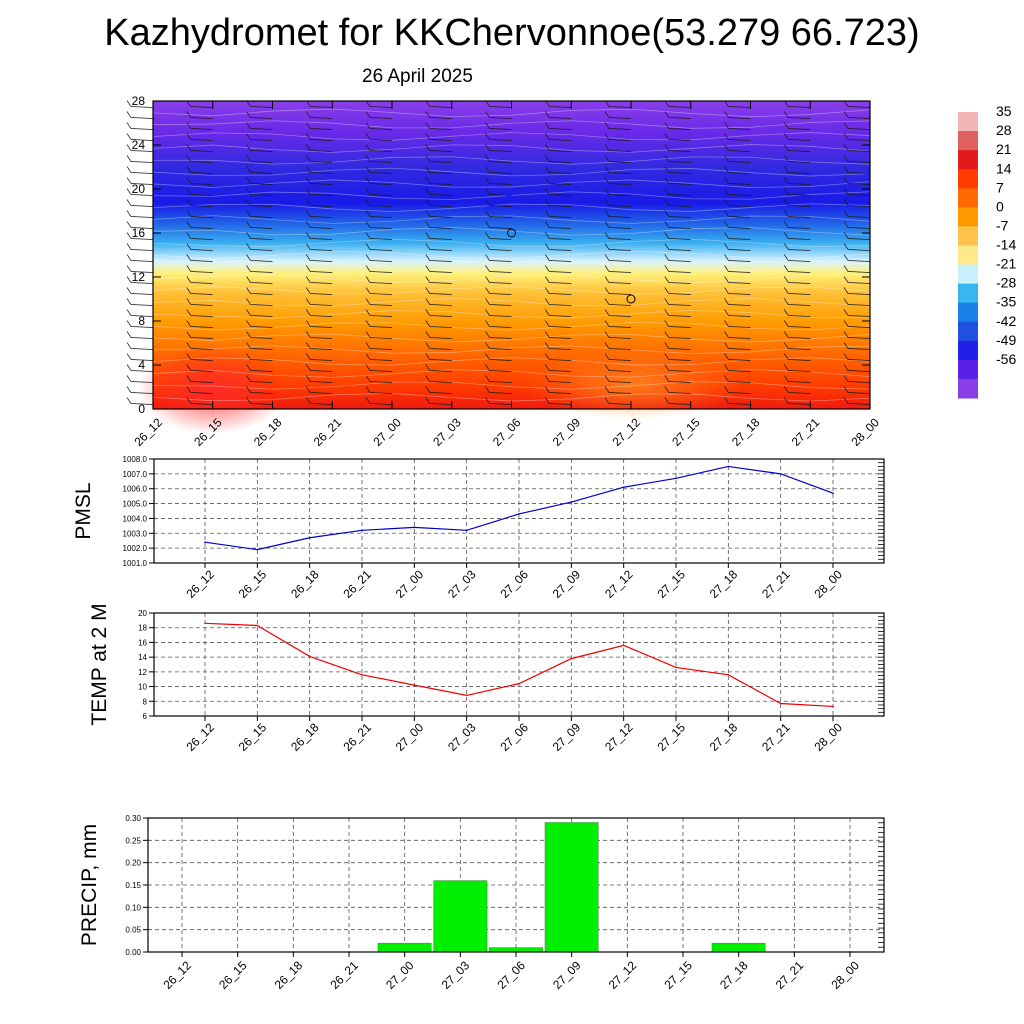 The image size is (1024, 1024). What do you see at coordinates (671, 737) in the screenshot?
I see `x-tick-label: 27_15` at bounding box center [671, 737].